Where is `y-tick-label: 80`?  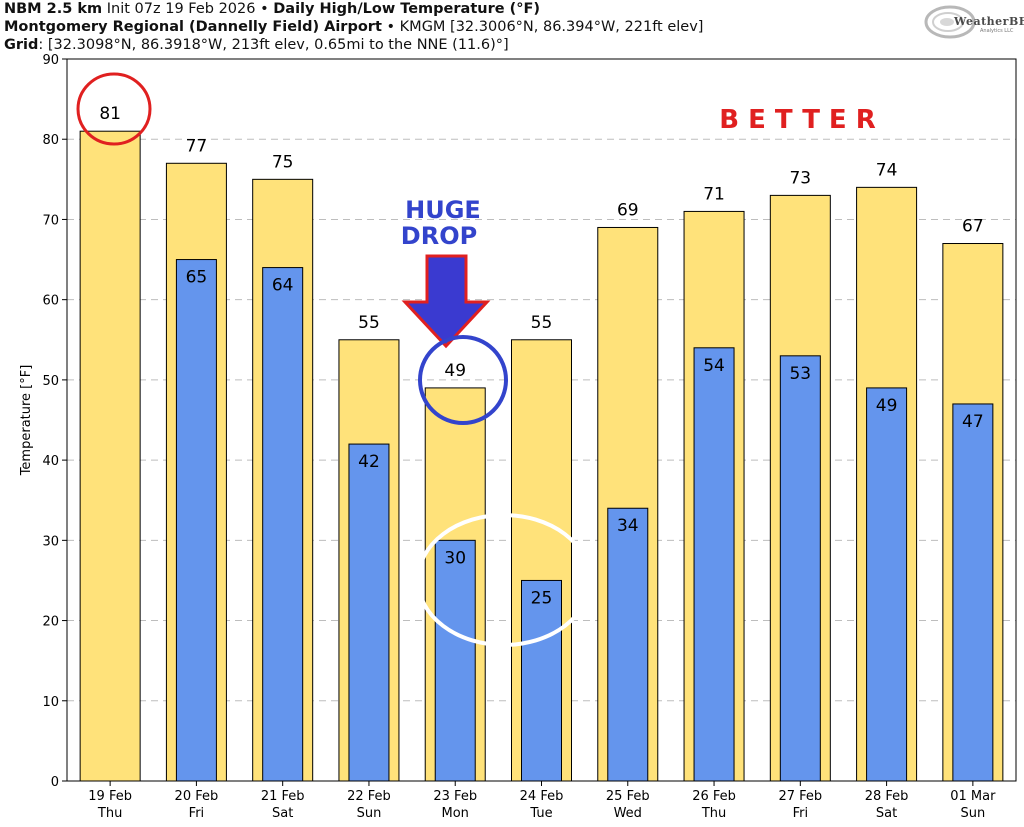
y-tick-label: 80 is located at coordinates (50, 140).